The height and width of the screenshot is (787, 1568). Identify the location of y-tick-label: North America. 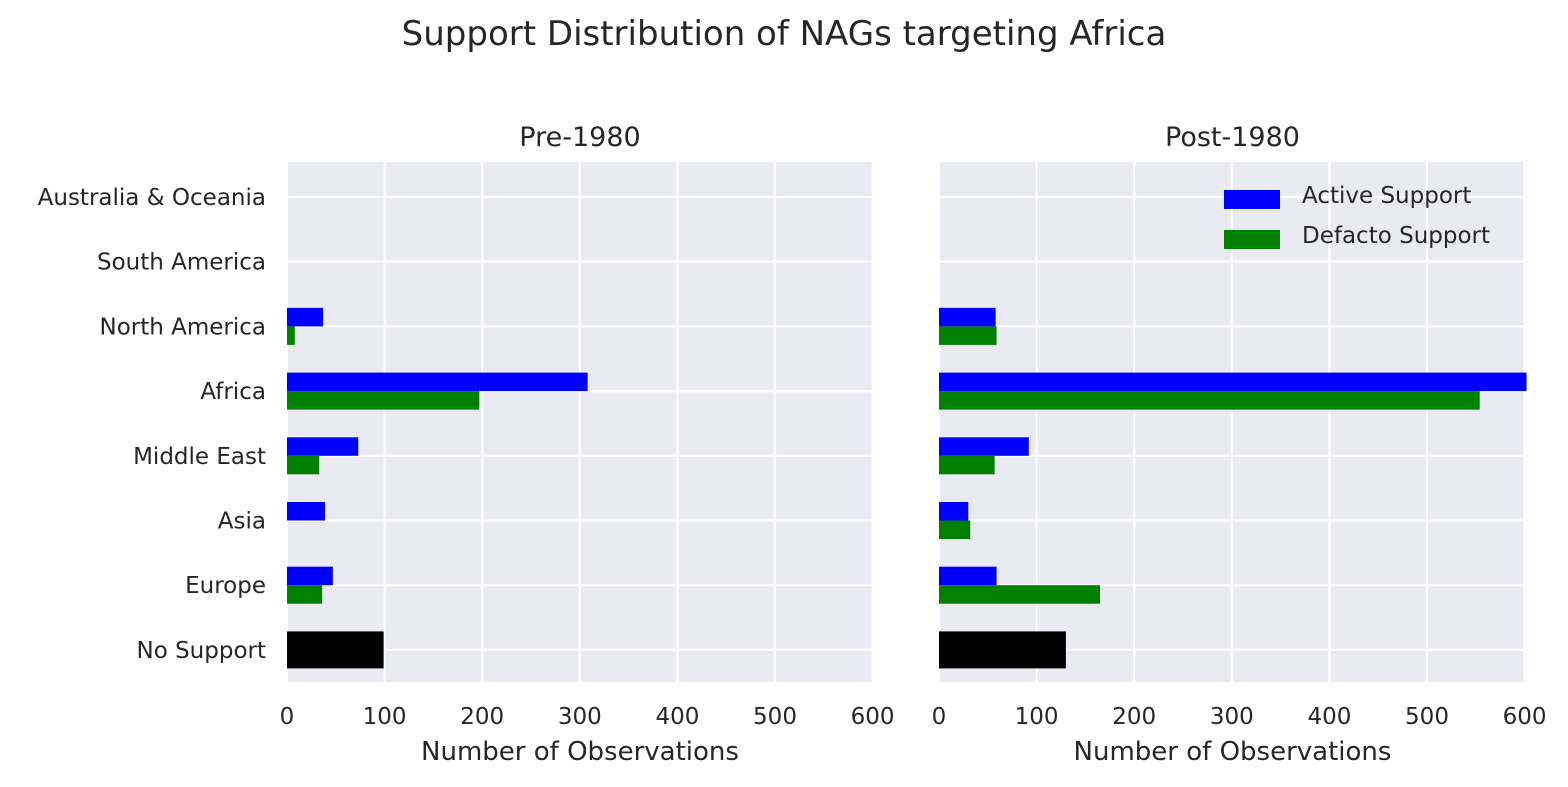
(182, 327).